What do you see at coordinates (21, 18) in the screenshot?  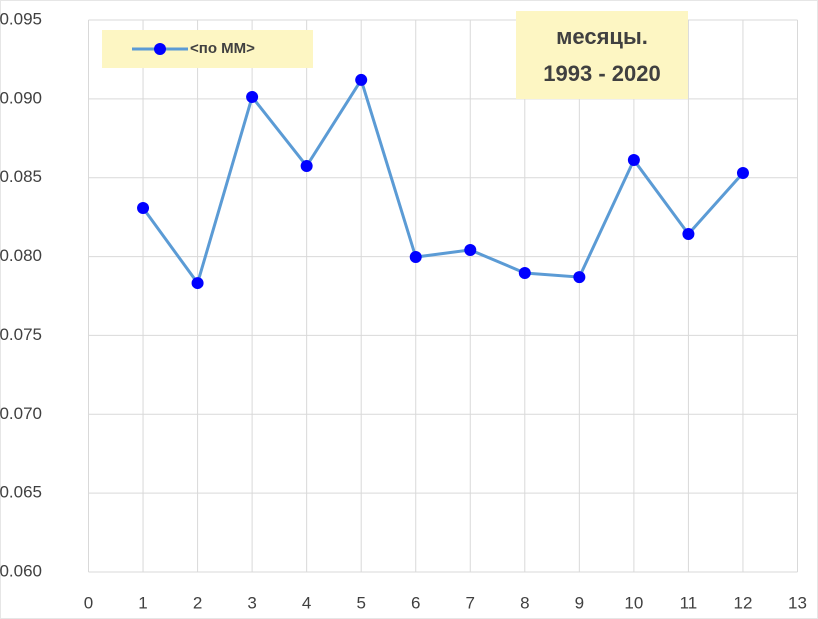 I see `y-tick-label: 0.095` at bounding box center [21, 18].